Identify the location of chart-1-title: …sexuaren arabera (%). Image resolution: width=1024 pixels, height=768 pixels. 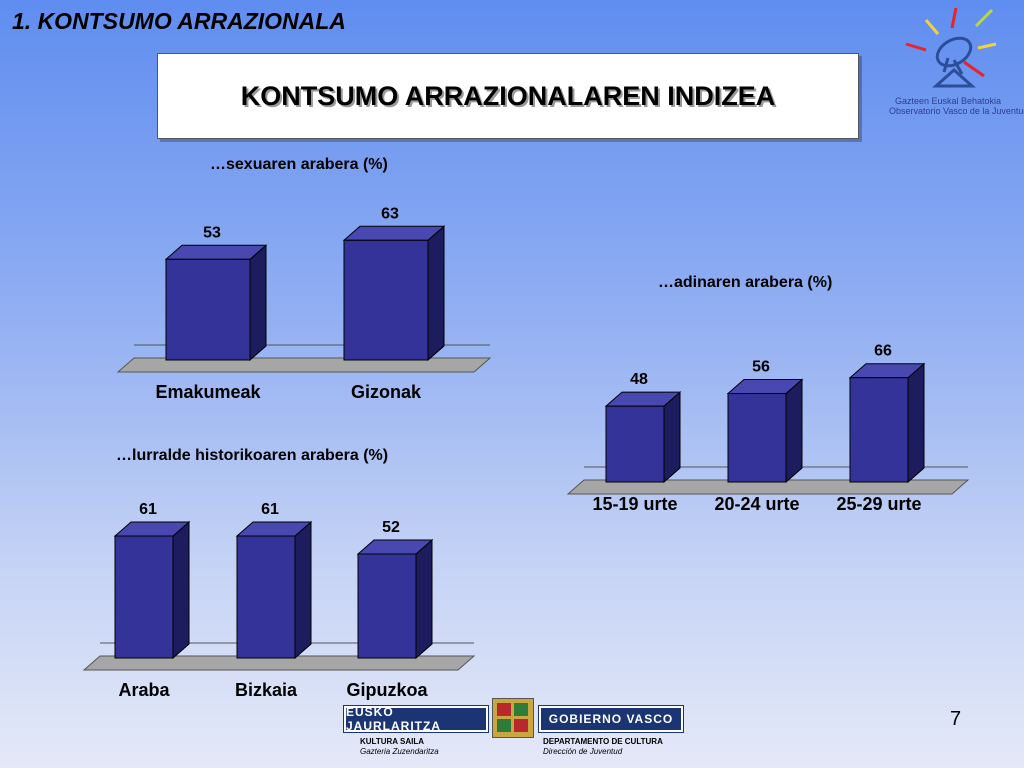
(299, 164).